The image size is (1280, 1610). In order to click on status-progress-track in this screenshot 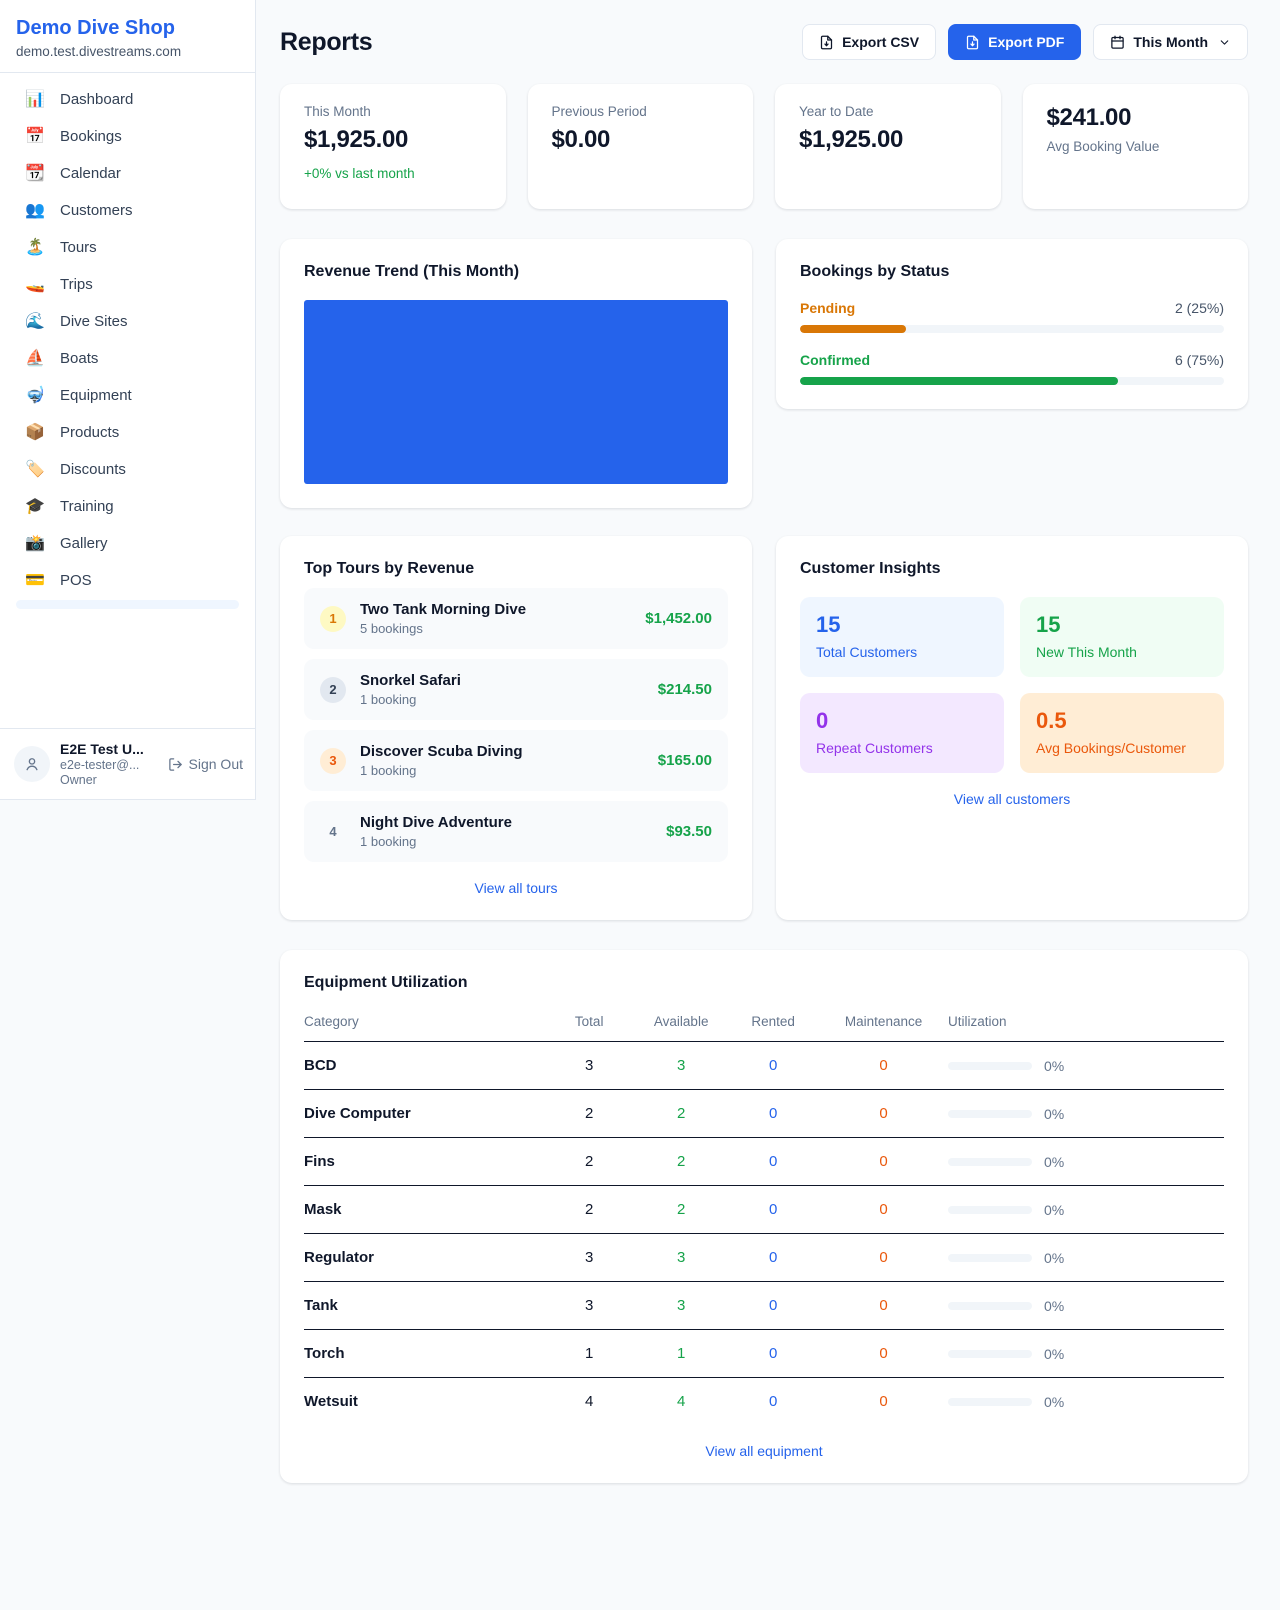, I will do `click(1012, 381)`.